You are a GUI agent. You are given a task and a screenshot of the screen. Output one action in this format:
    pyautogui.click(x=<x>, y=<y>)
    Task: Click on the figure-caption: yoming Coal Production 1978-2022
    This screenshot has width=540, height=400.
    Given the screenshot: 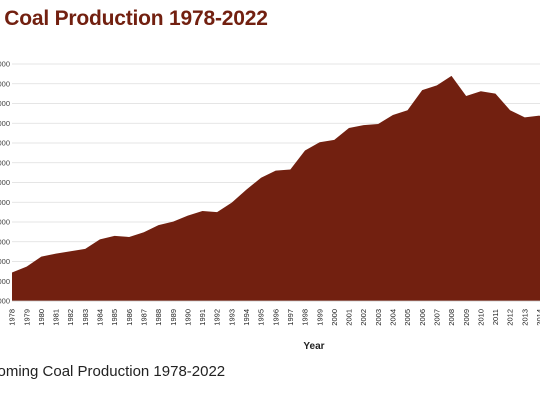 What is the action you would take?
    pyautogui.click(x=113, y=371)
    